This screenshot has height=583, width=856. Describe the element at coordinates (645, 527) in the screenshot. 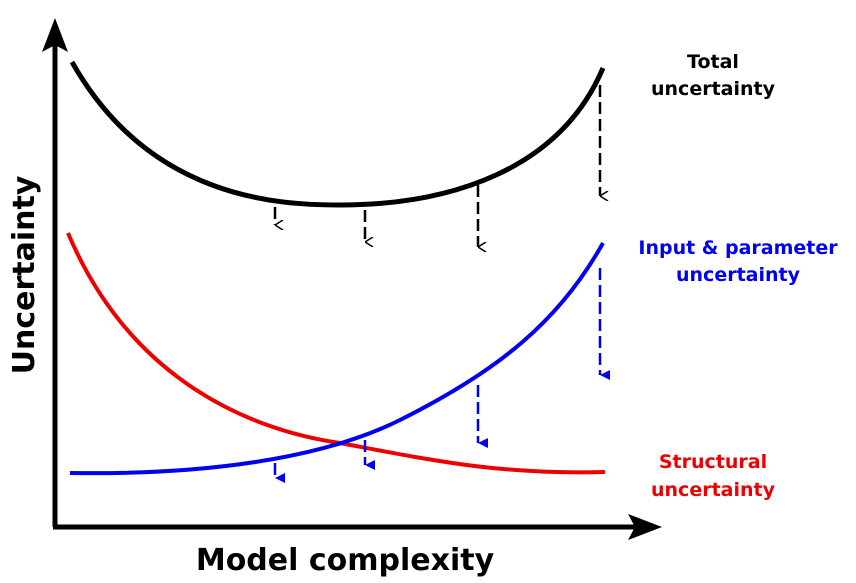

I see `x-axis-arrow` at that location.